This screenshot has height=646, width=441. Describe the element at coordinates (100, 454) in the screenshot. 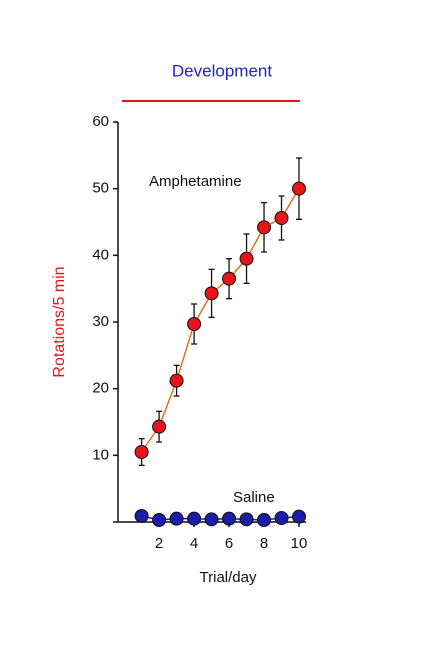

I see `y-tick-label: 10` at that location.